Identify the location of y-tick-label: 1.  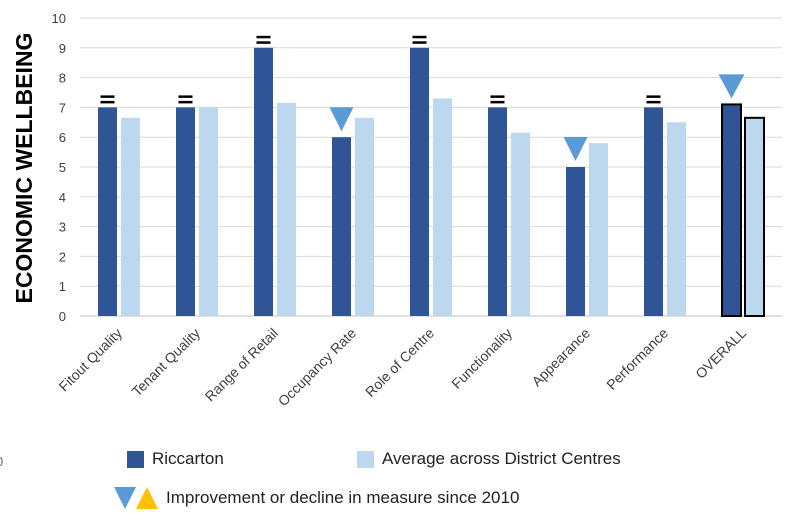
(62, 286).